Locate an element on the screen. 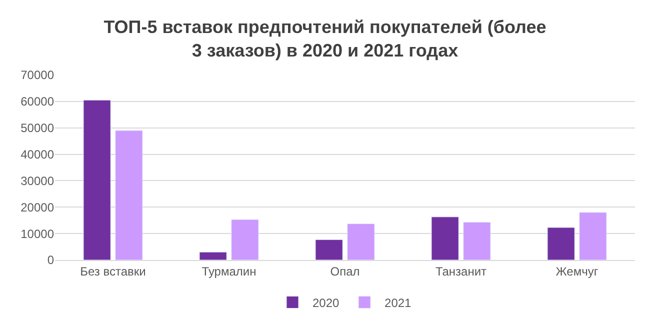 This screenshot has height=329, width=650. y-tick-label: 50000 is located at coordinates (37, 128).